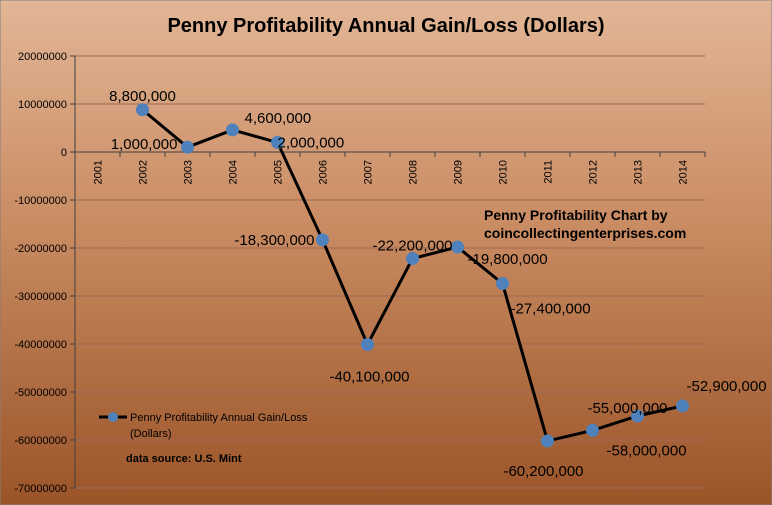  I want to click on data-label: -52,900,000, so click(727, 386).